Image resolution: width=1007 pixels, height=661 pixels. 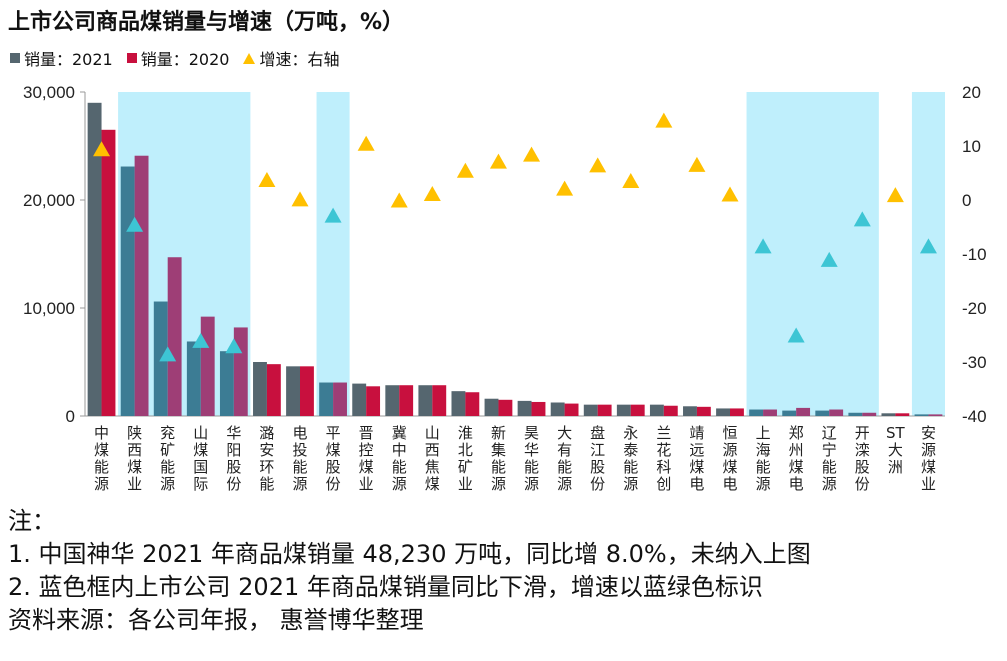 What do you see at coordinates (200, 458) in the screenshot?
I see `x-tick-label-3: 山煤国际` at bounding box center [200, 458].